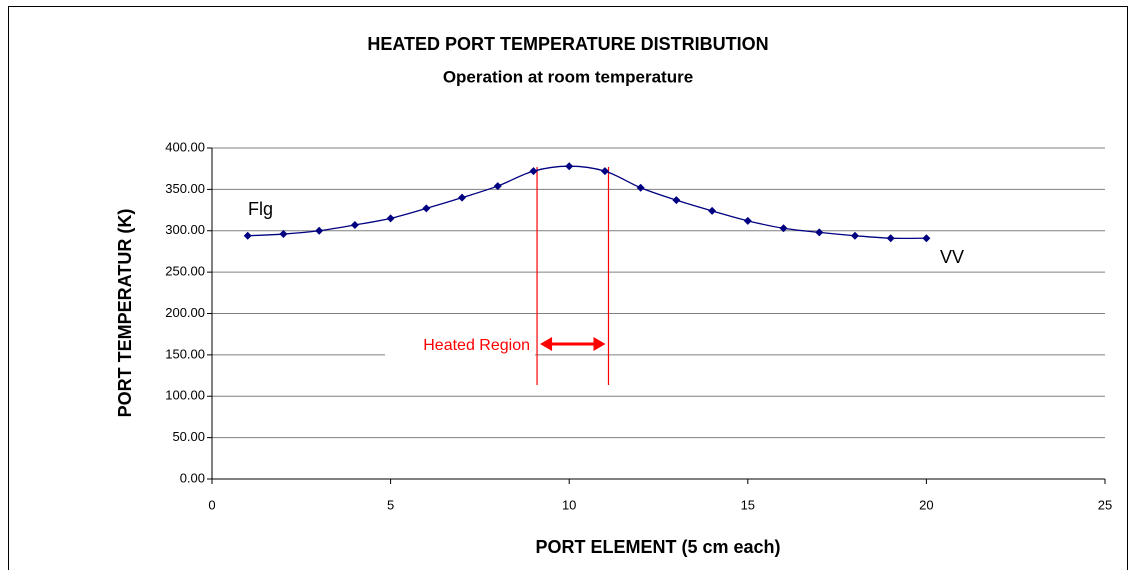 This screenshot has width=1135, height=570. I want to click on x-tick-label: 5, so click(390, 504).